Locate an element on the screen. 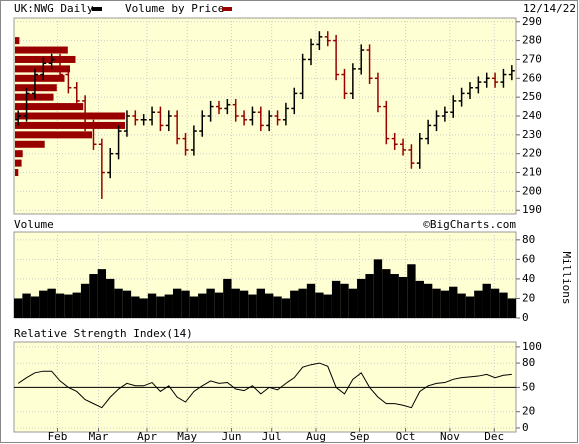  y-tick-label: 40 is located at coordinates (528, 278).